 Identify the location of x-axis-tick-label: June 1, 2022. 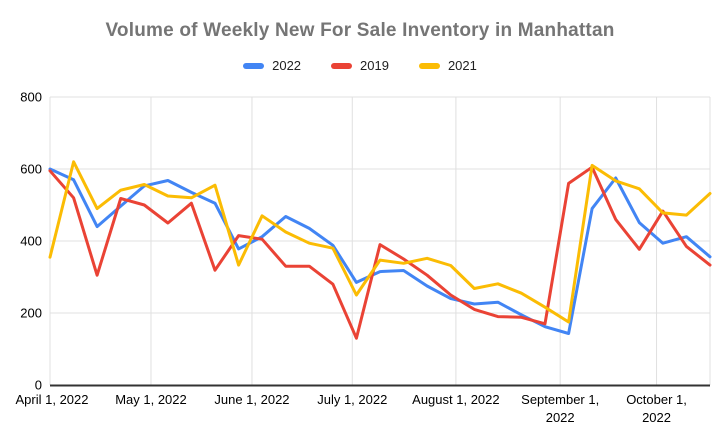
(251, 399).